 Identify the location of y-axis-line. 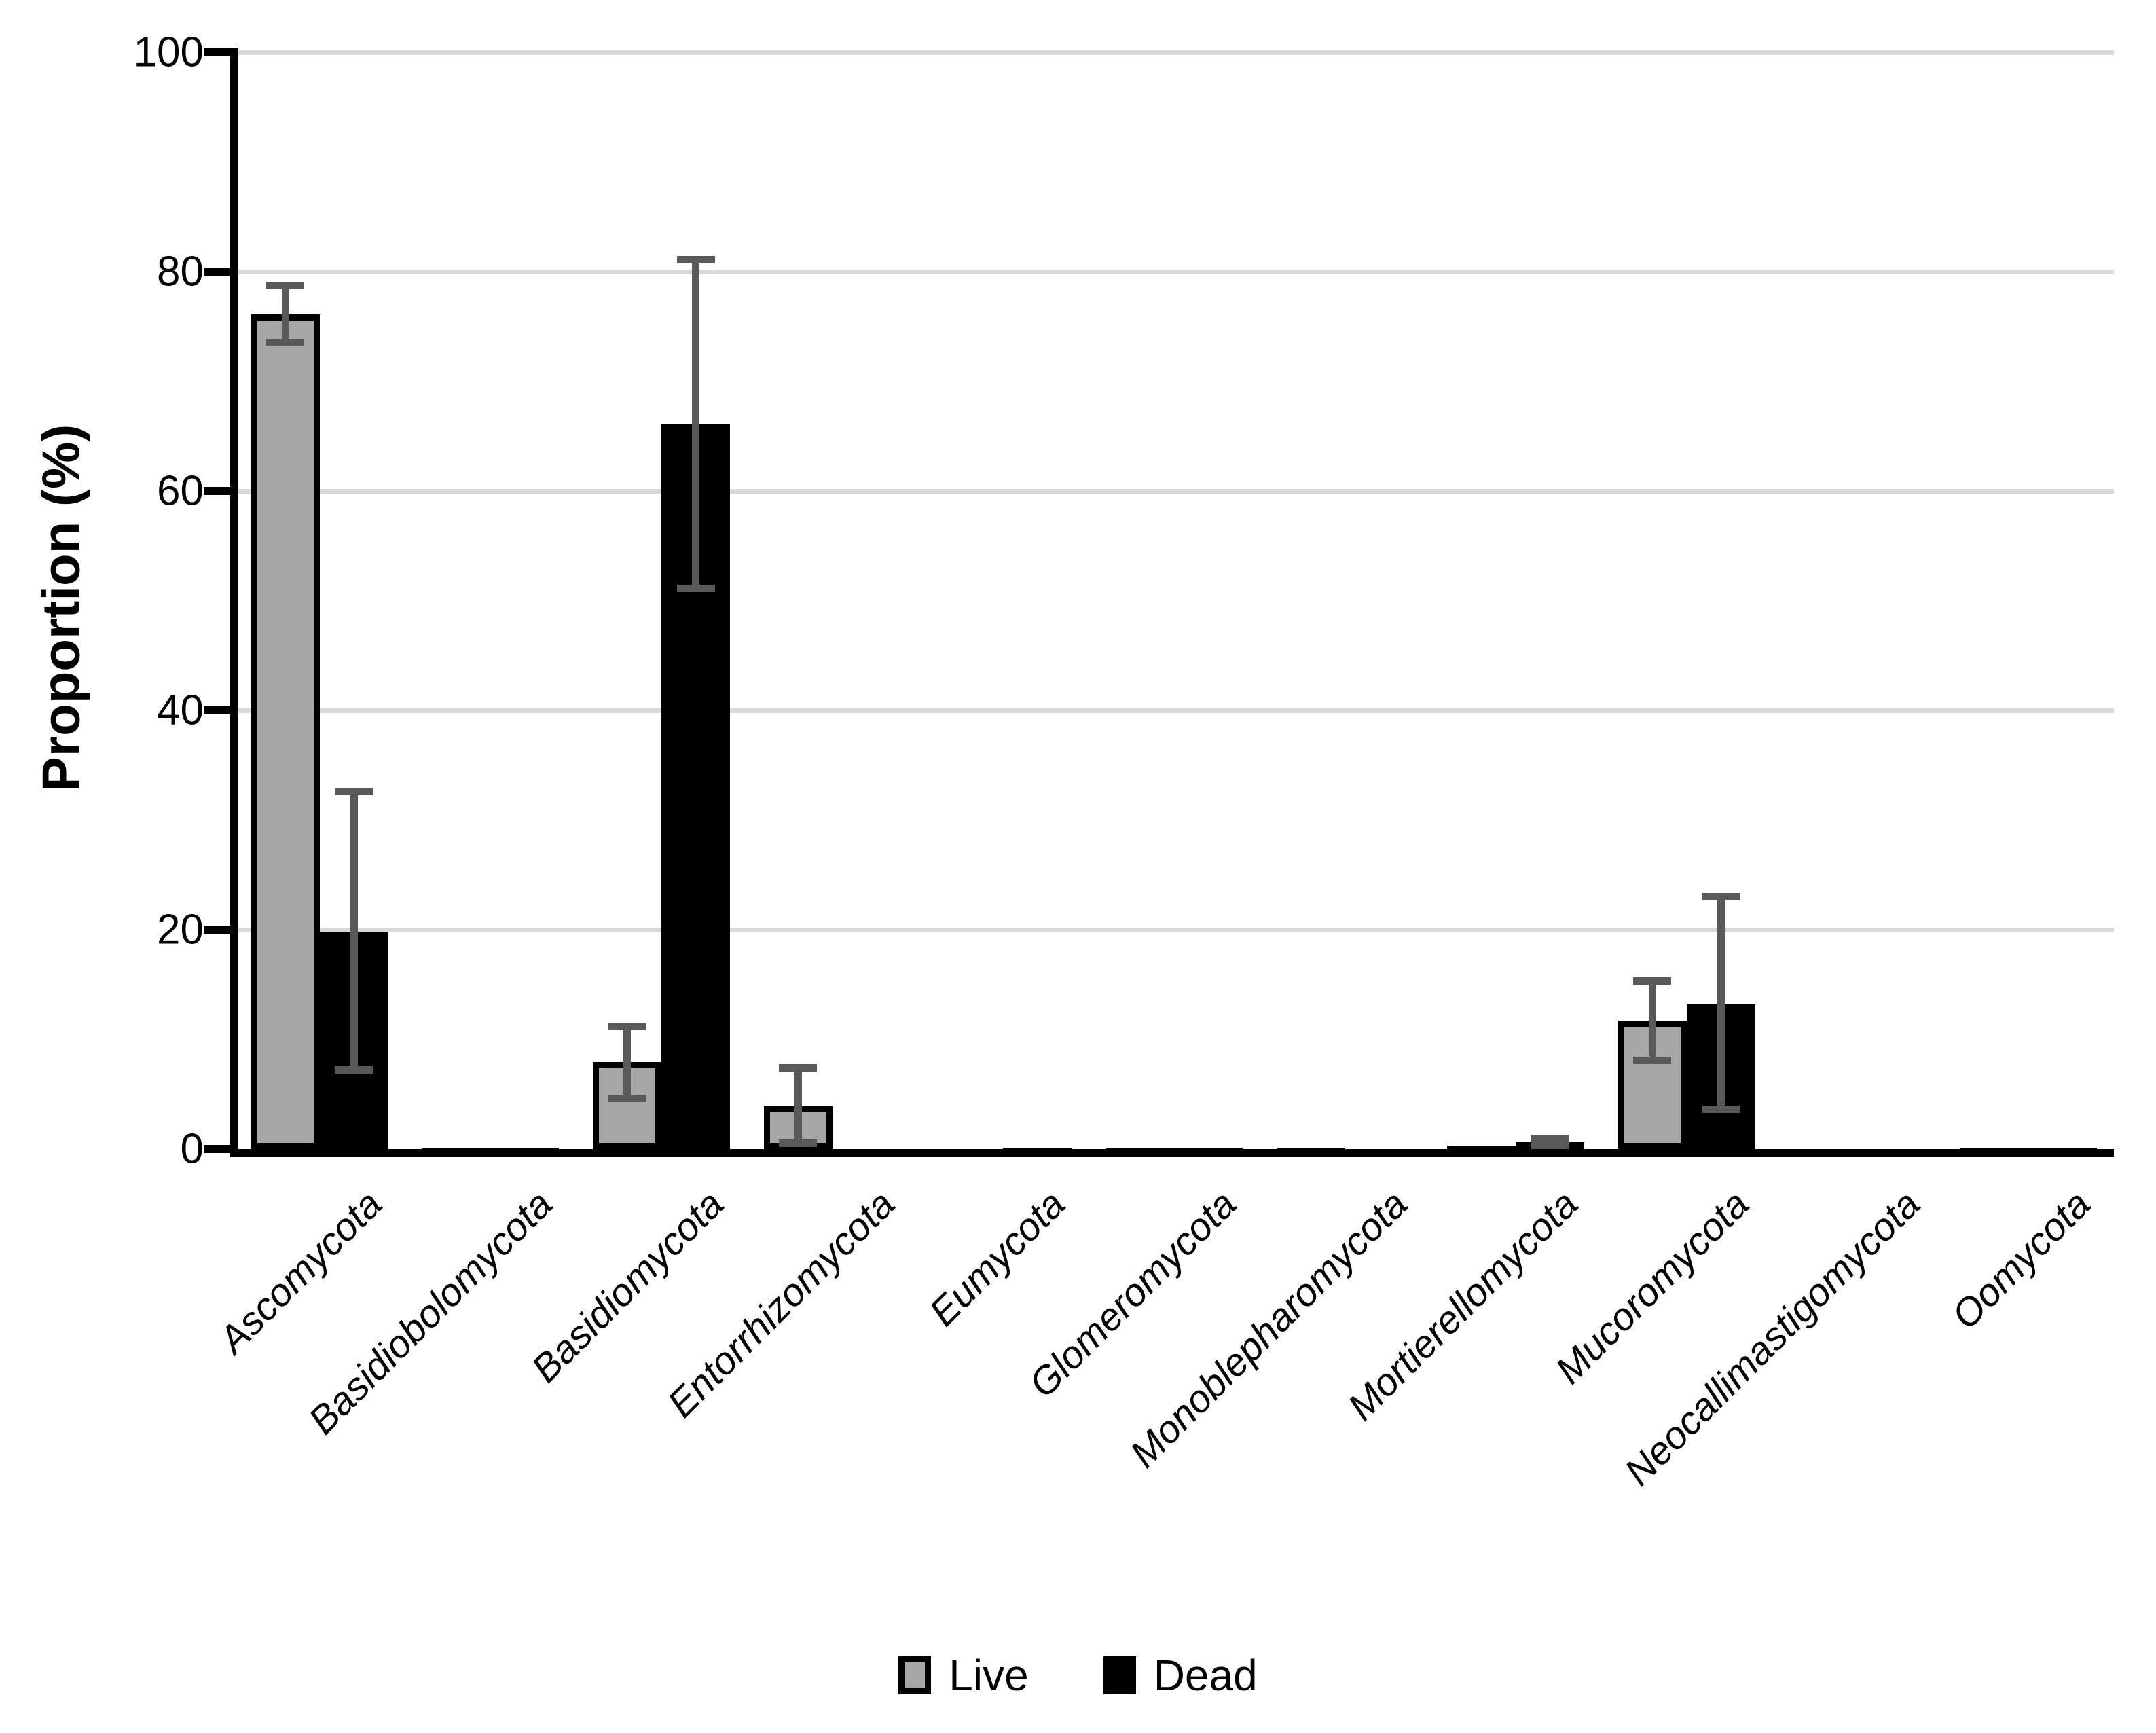
(234, 600).